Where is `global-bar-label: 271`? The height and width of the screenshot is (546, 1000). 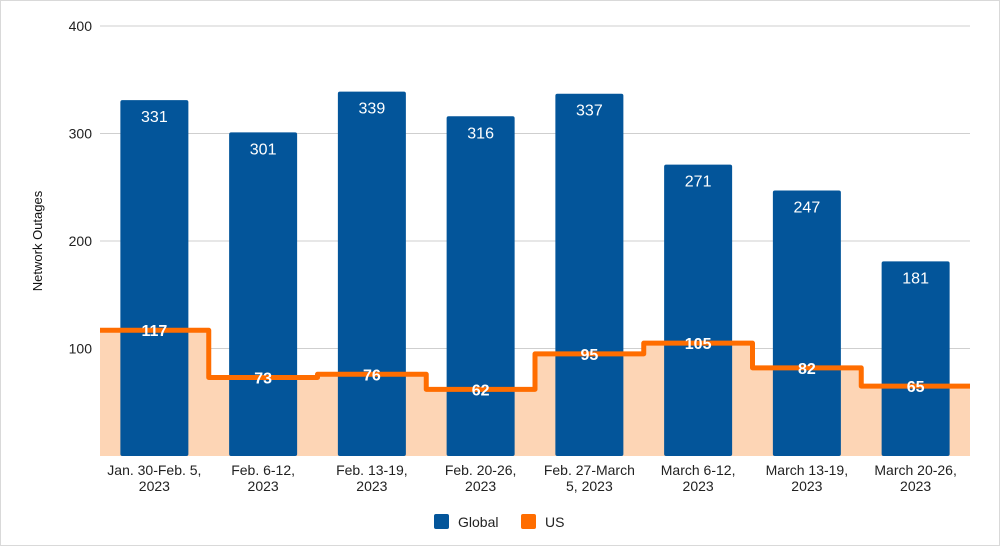
global-bar-label: 271 is located at coordinates (698, 182).